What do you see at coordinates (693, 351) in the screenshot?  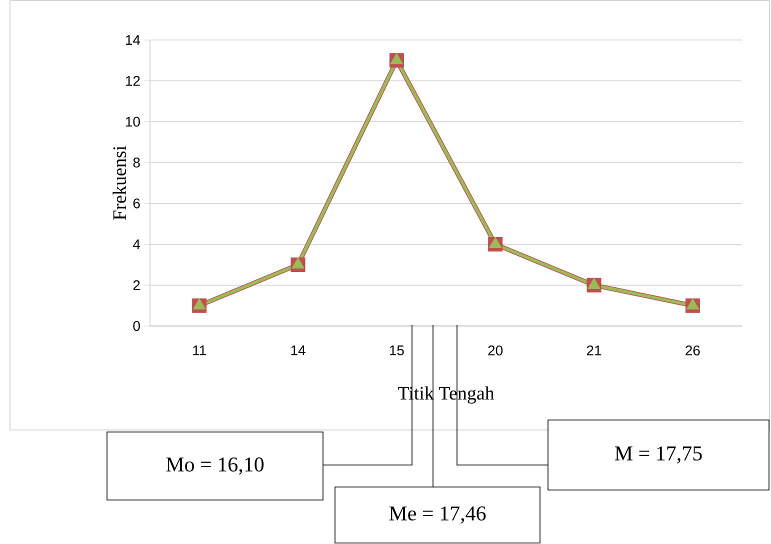 I see `x-tick-label: 26` at bounding box center [693, 351].